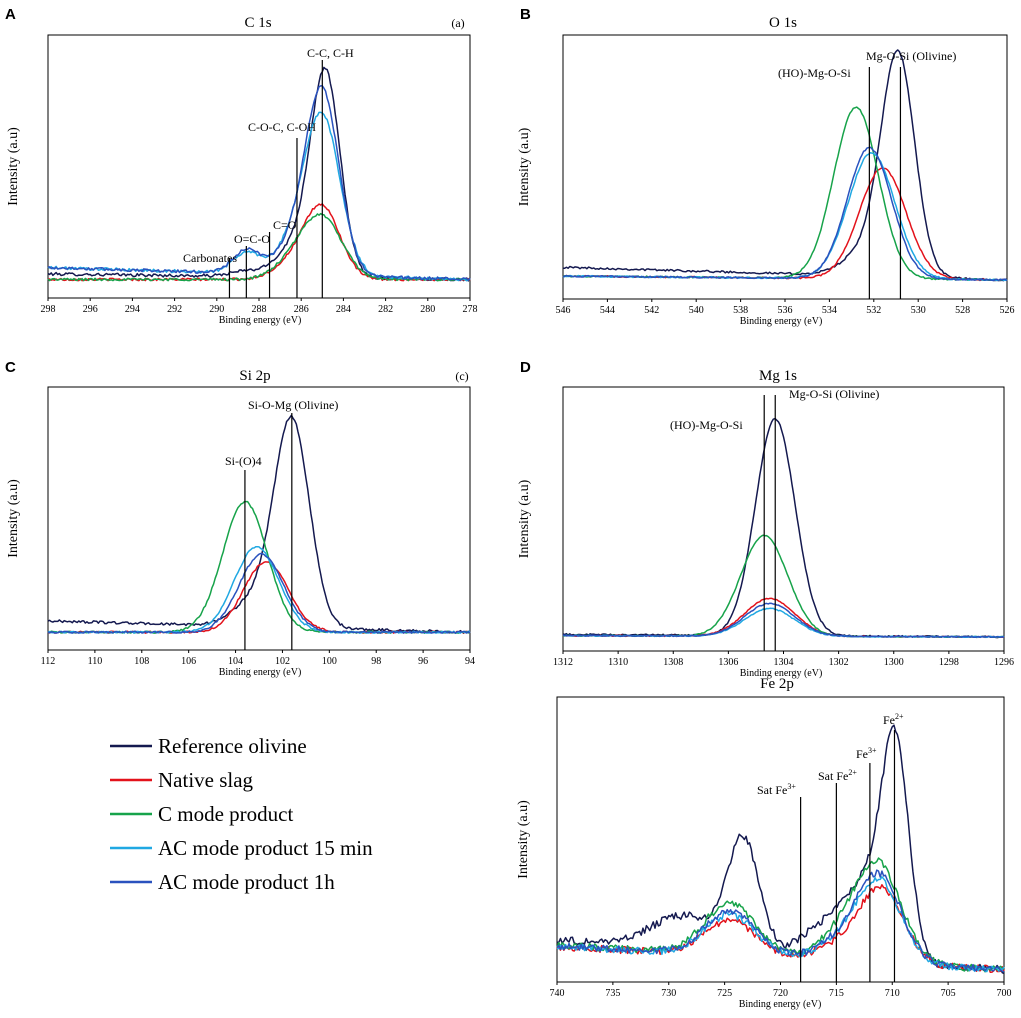 This screenshot has width=1021, height=1018. I want to click on annotation-label: Carbonates, so click(210, 258).